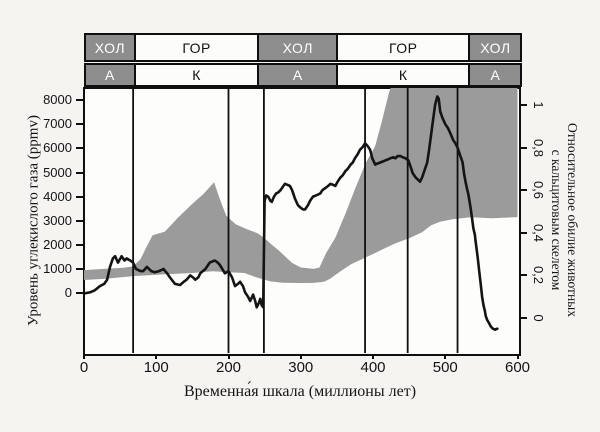 The image size is (600, 432). Describe the element at coordinates (495, 47) in the screenshot. I see `bar-cell-climate-4: ХОЛ` at that location.